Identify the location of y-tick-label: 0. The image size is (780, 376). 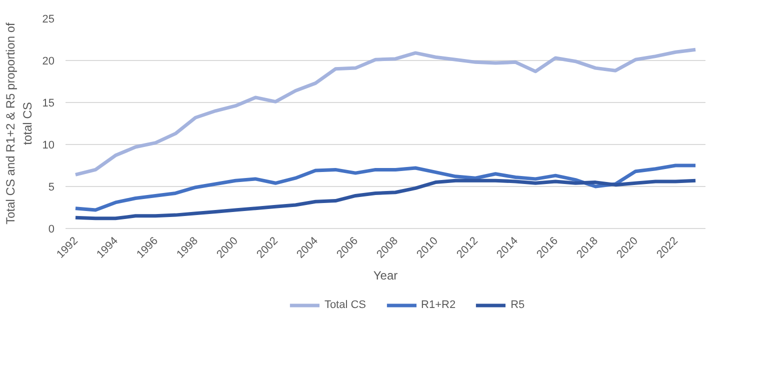
(51, 230).